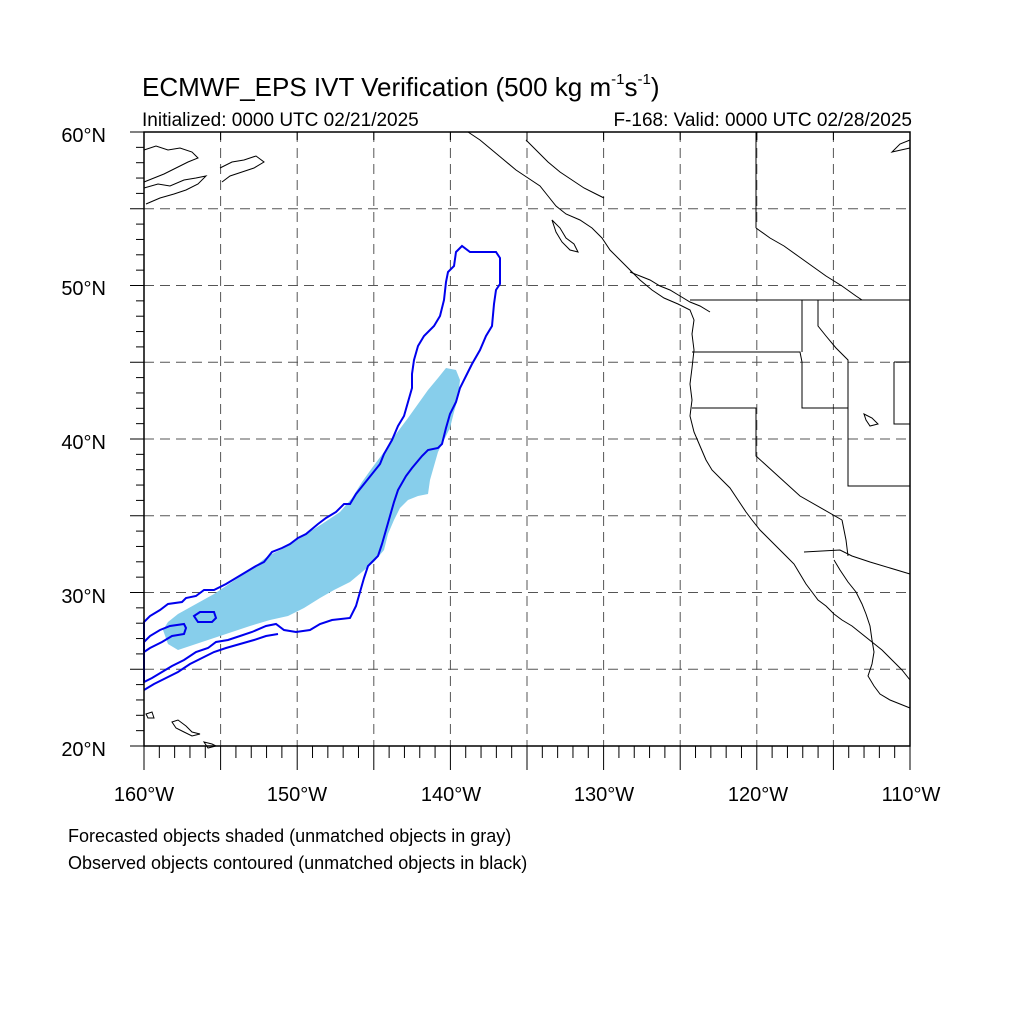 Image resolution: width=1024 pixels, height=1024 pixels. What do you see at coordinates (211, 662) in the screenshot?
I see `observed-ivt-contour-south` at bounding box center [211, 662].